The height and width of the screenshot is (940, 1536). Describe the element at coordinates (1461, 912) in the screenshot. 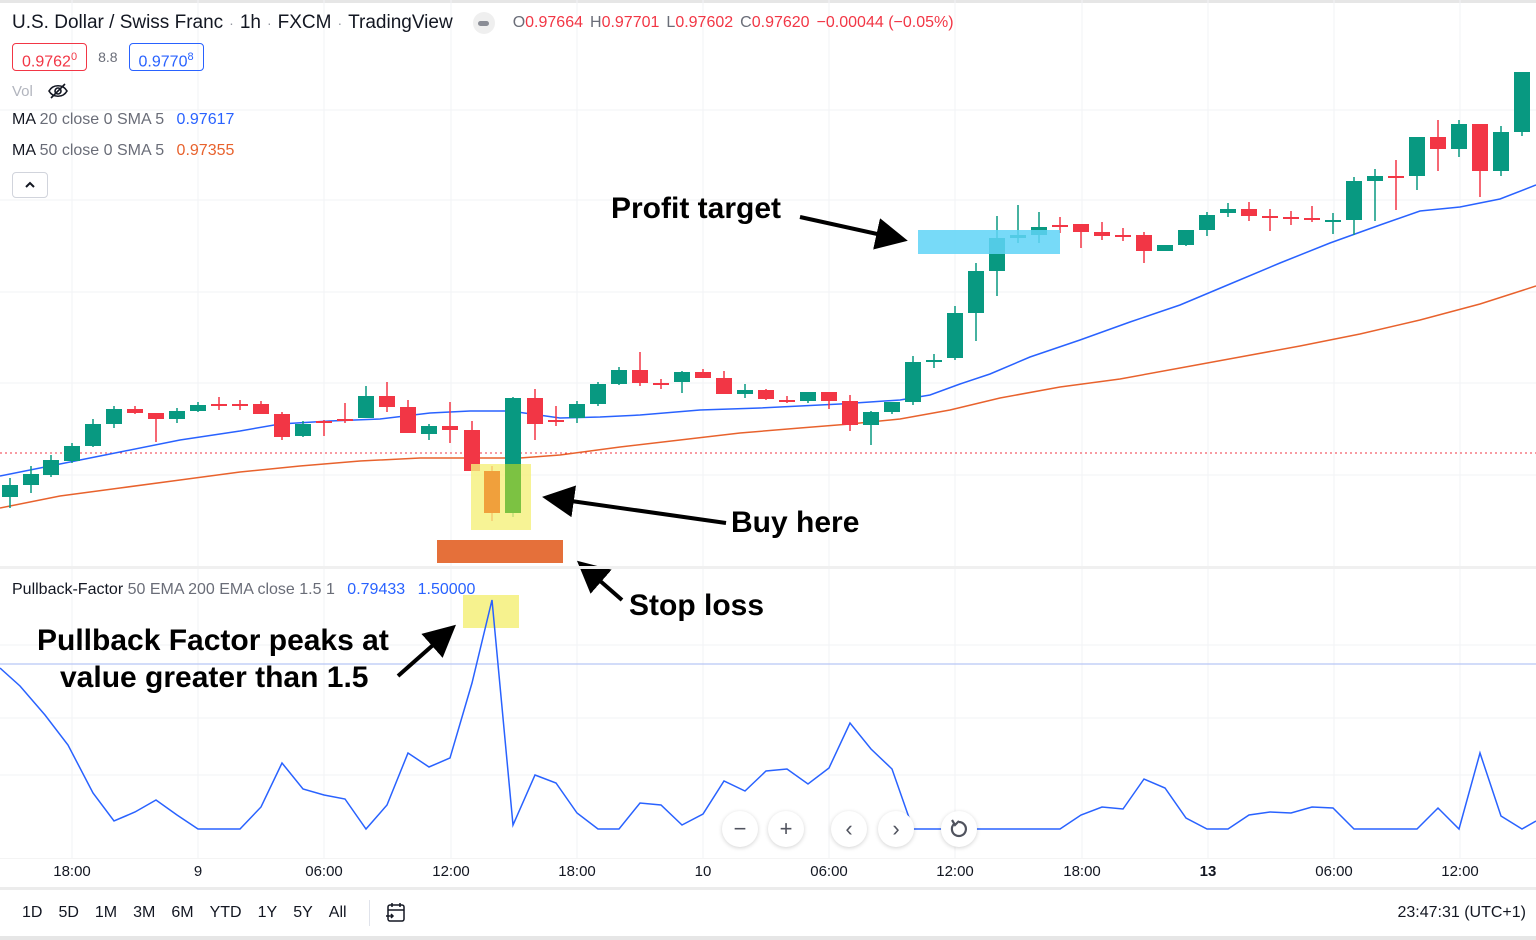

I see `clock: 23:47:31 (UTC+1)` at that location.